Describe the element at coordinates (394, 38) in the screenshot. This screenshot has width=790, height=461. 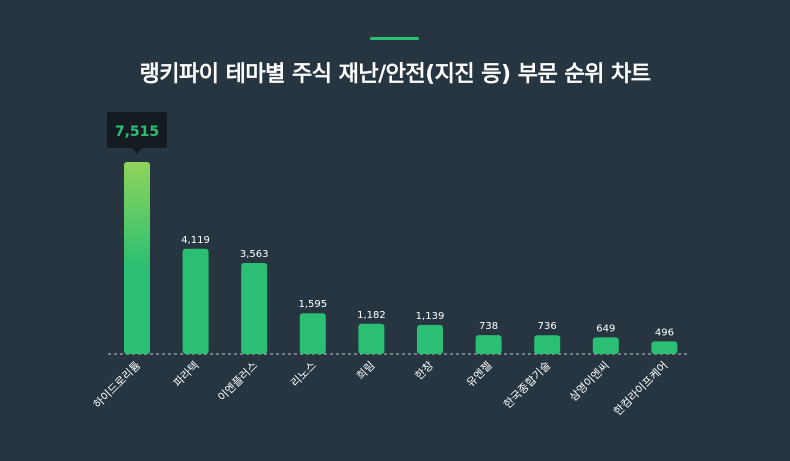
I see `title-accent-line` at that location.